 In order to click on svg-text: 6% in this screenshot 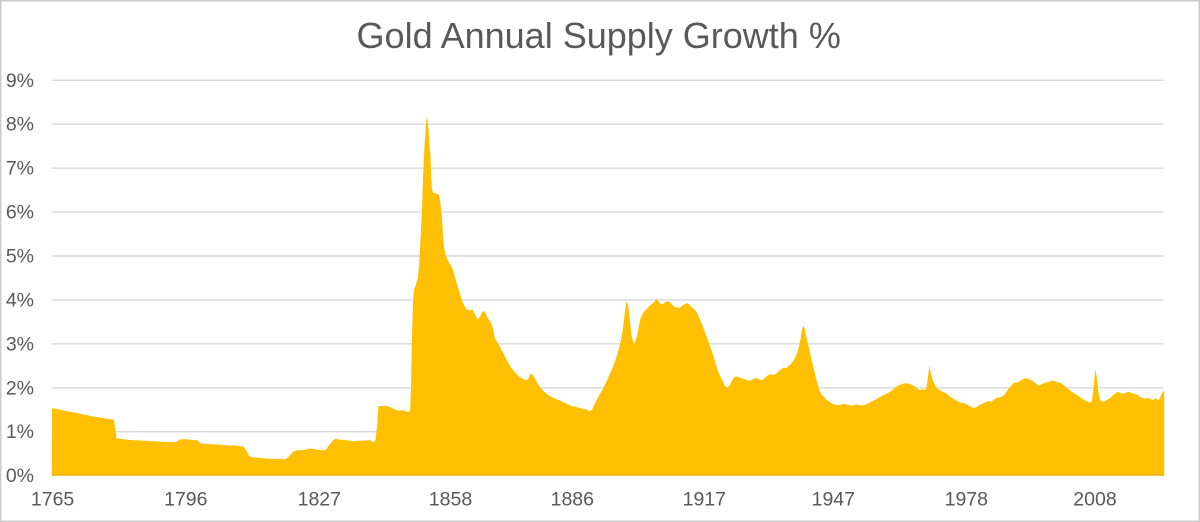, I will do `click(20, 213)`.